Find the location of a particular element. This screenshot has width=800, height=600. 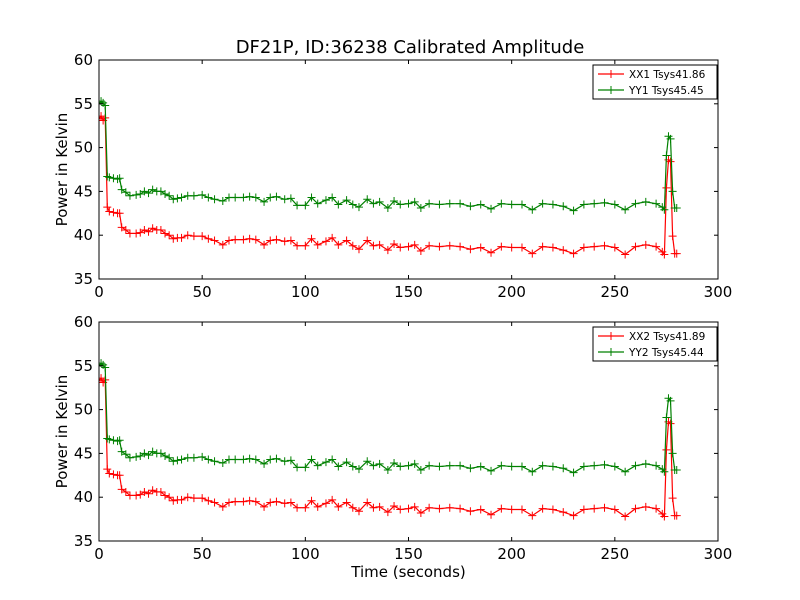

legend-label: YY2 Tsys45.44 is located at coordinates (666, 353).